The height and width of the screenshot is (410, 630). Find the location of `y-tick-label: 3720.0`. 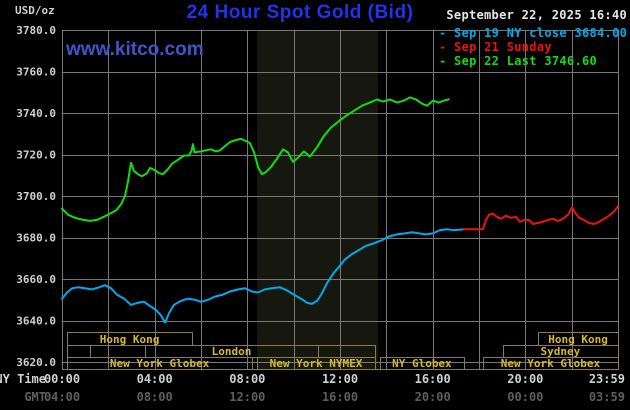

y-tick-label: 3720.0 is located at coordinates (36, 155).